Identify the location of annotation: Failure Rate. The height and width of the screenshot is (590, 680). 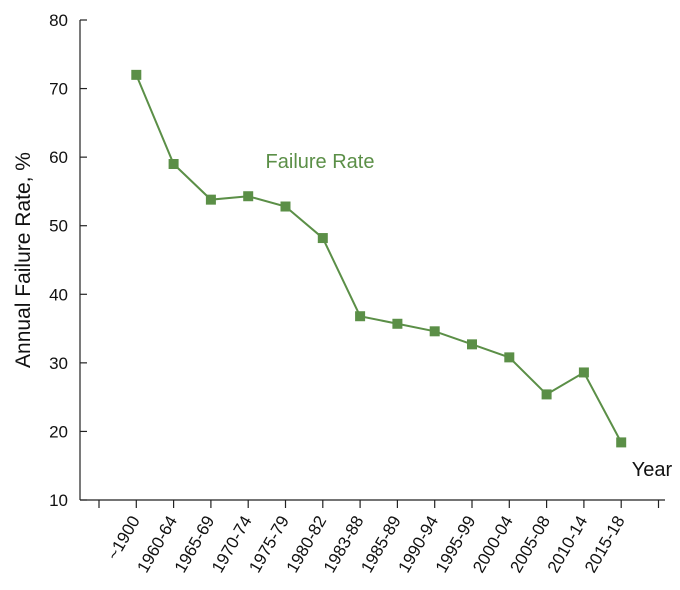
(320, 162).